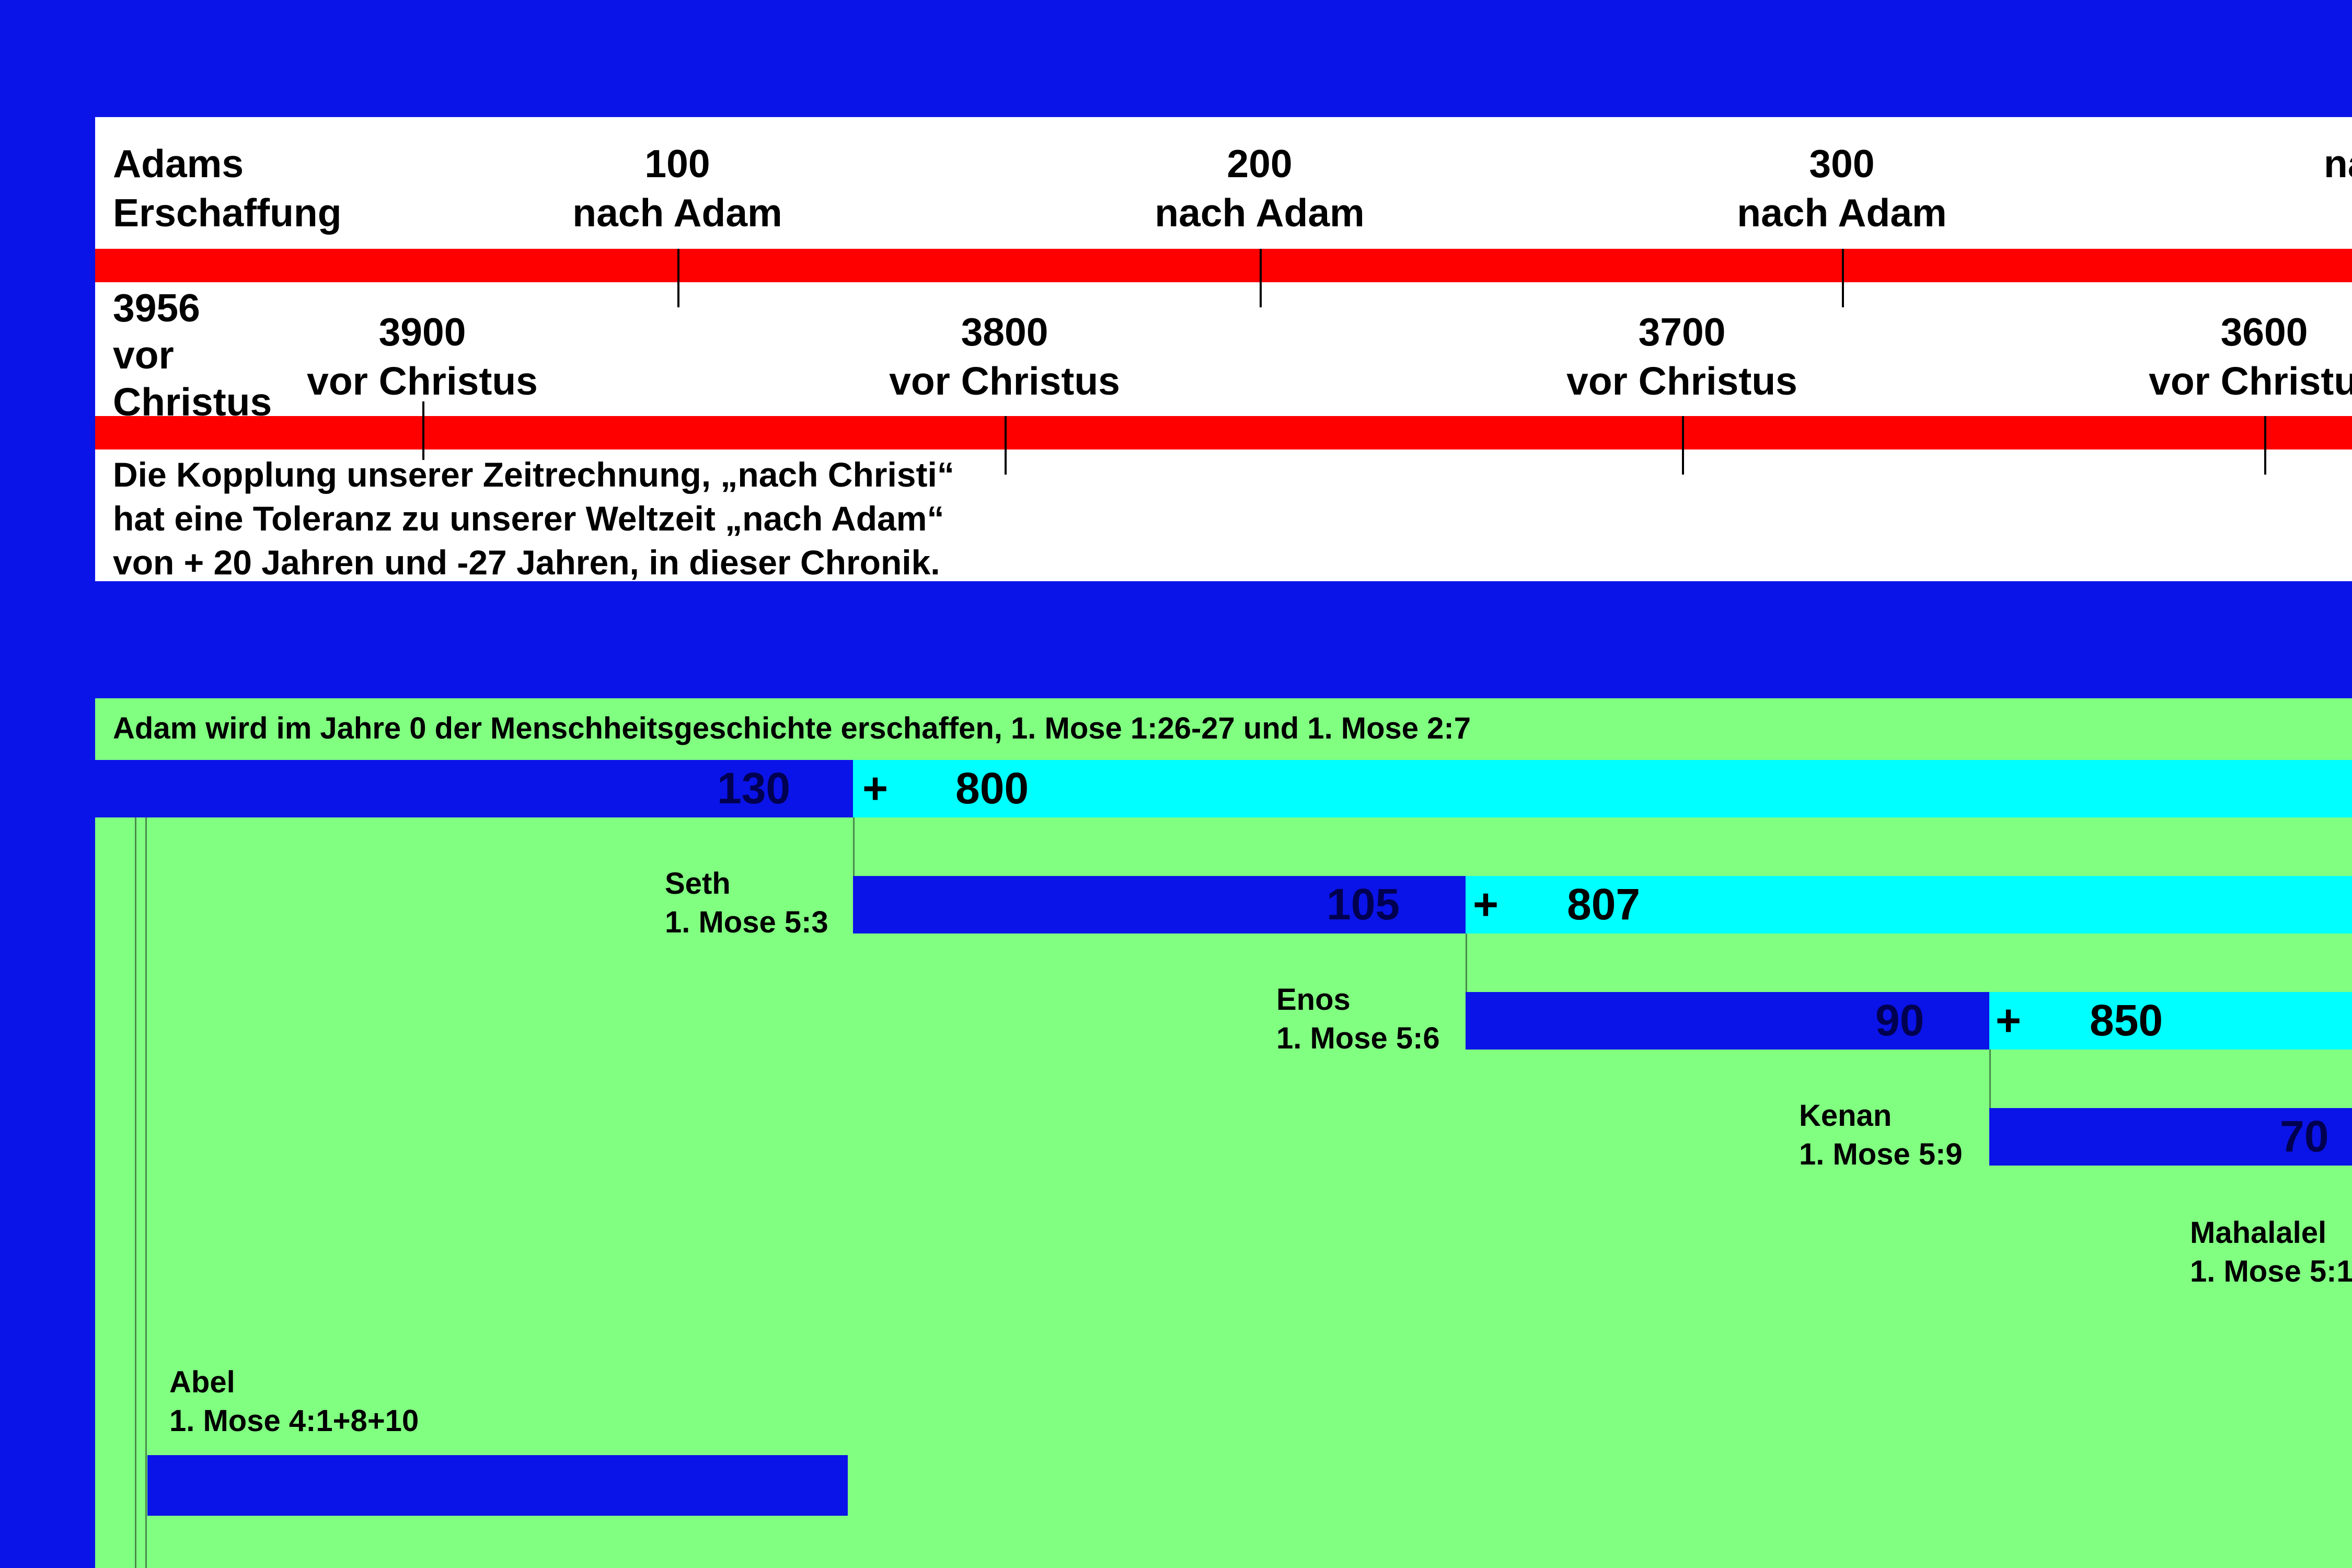  What do you see at coordinates (1899, 1020) in the screenshot?
I see `enos-age-at-son: 90` at bounding box center [1899, 1020].